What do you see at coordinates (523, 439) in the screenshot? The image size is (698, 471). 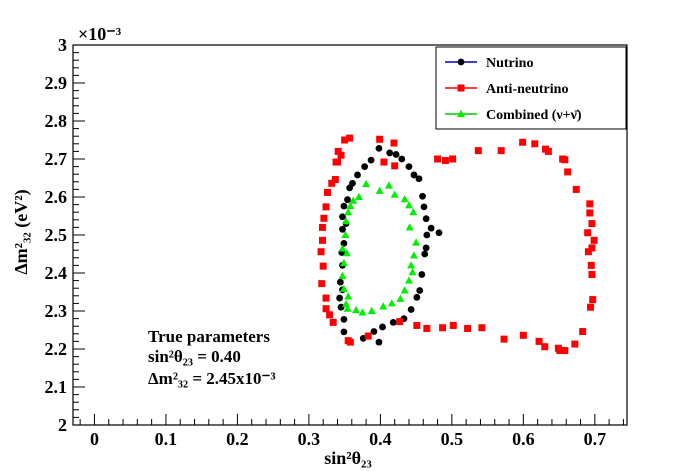 I see `x-tick-label-6: 0.6` at bounding box center [523, 439].